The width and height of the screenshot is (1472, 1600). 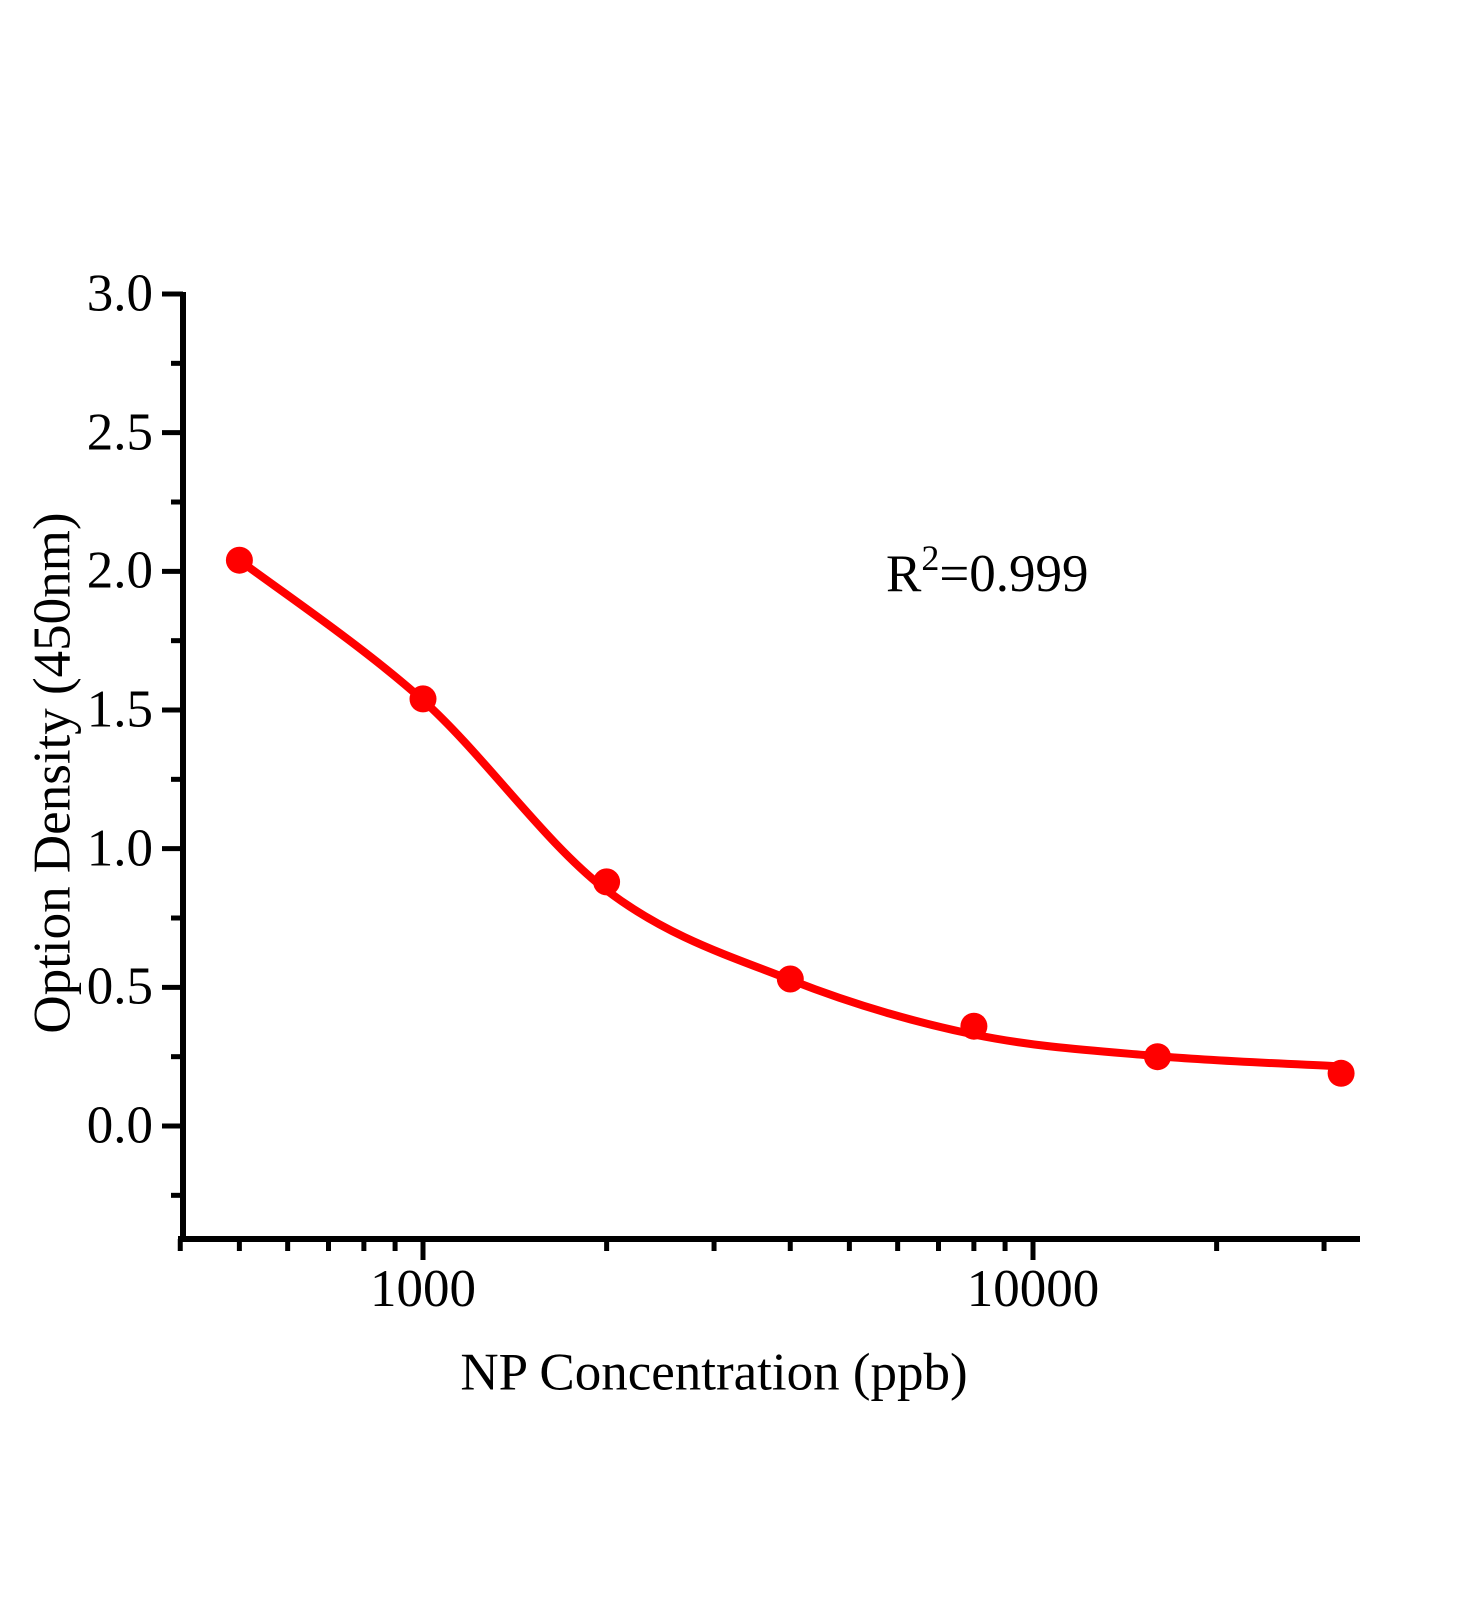 I want to click on r-squared-annotation: R2=0.999, so click(x=987, y=571).